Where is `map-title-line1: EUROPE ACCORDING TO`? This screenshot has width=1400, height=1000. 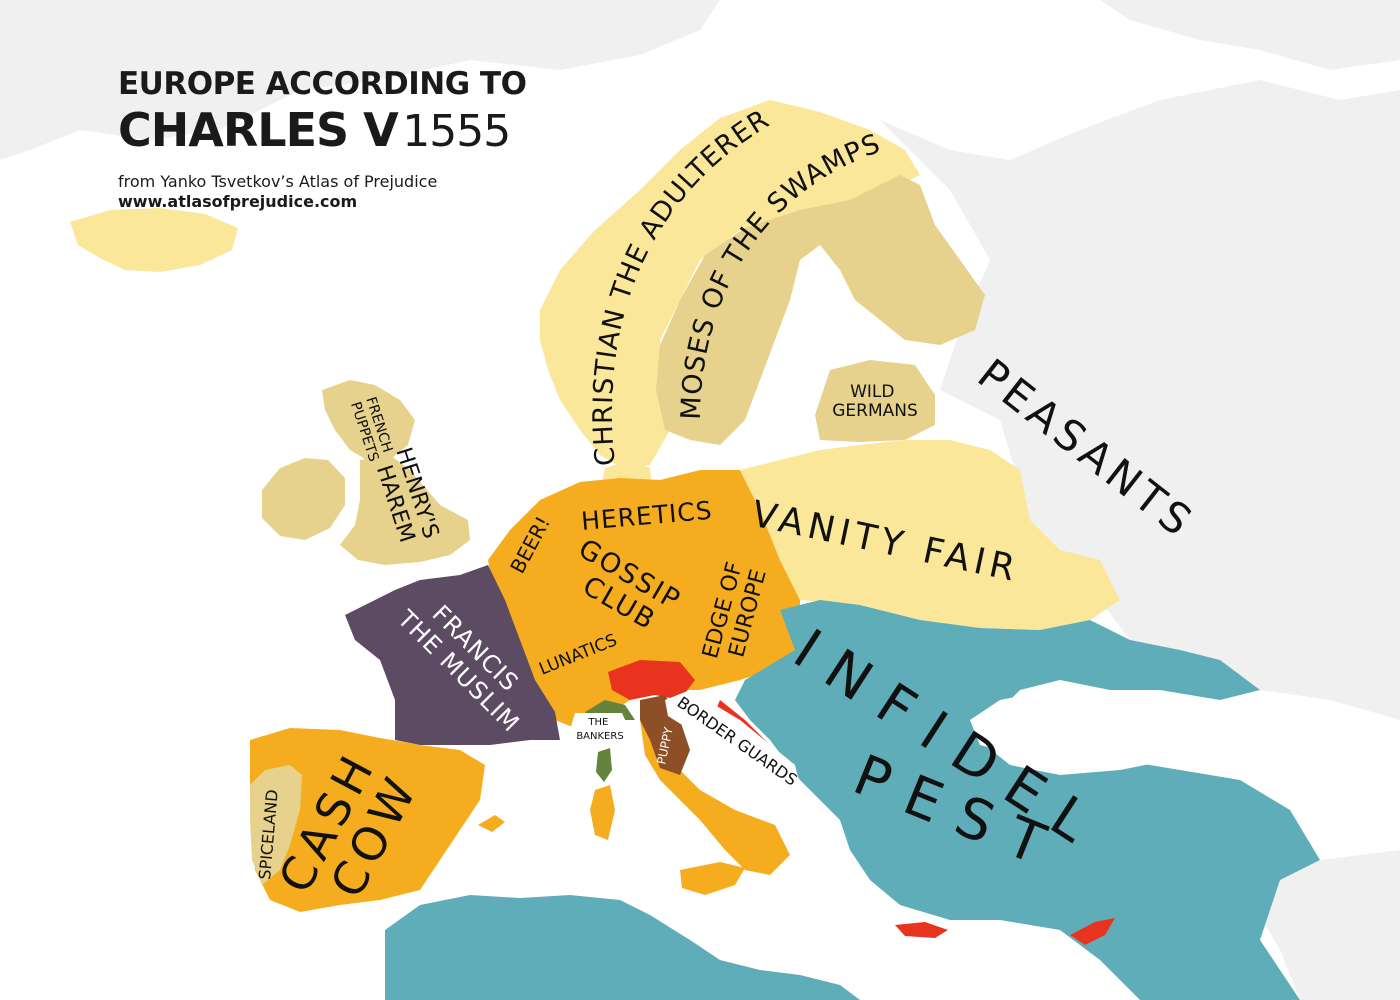 map-title-line1: EUROPE ACCORDING TO is located at coordinates (322, 84).